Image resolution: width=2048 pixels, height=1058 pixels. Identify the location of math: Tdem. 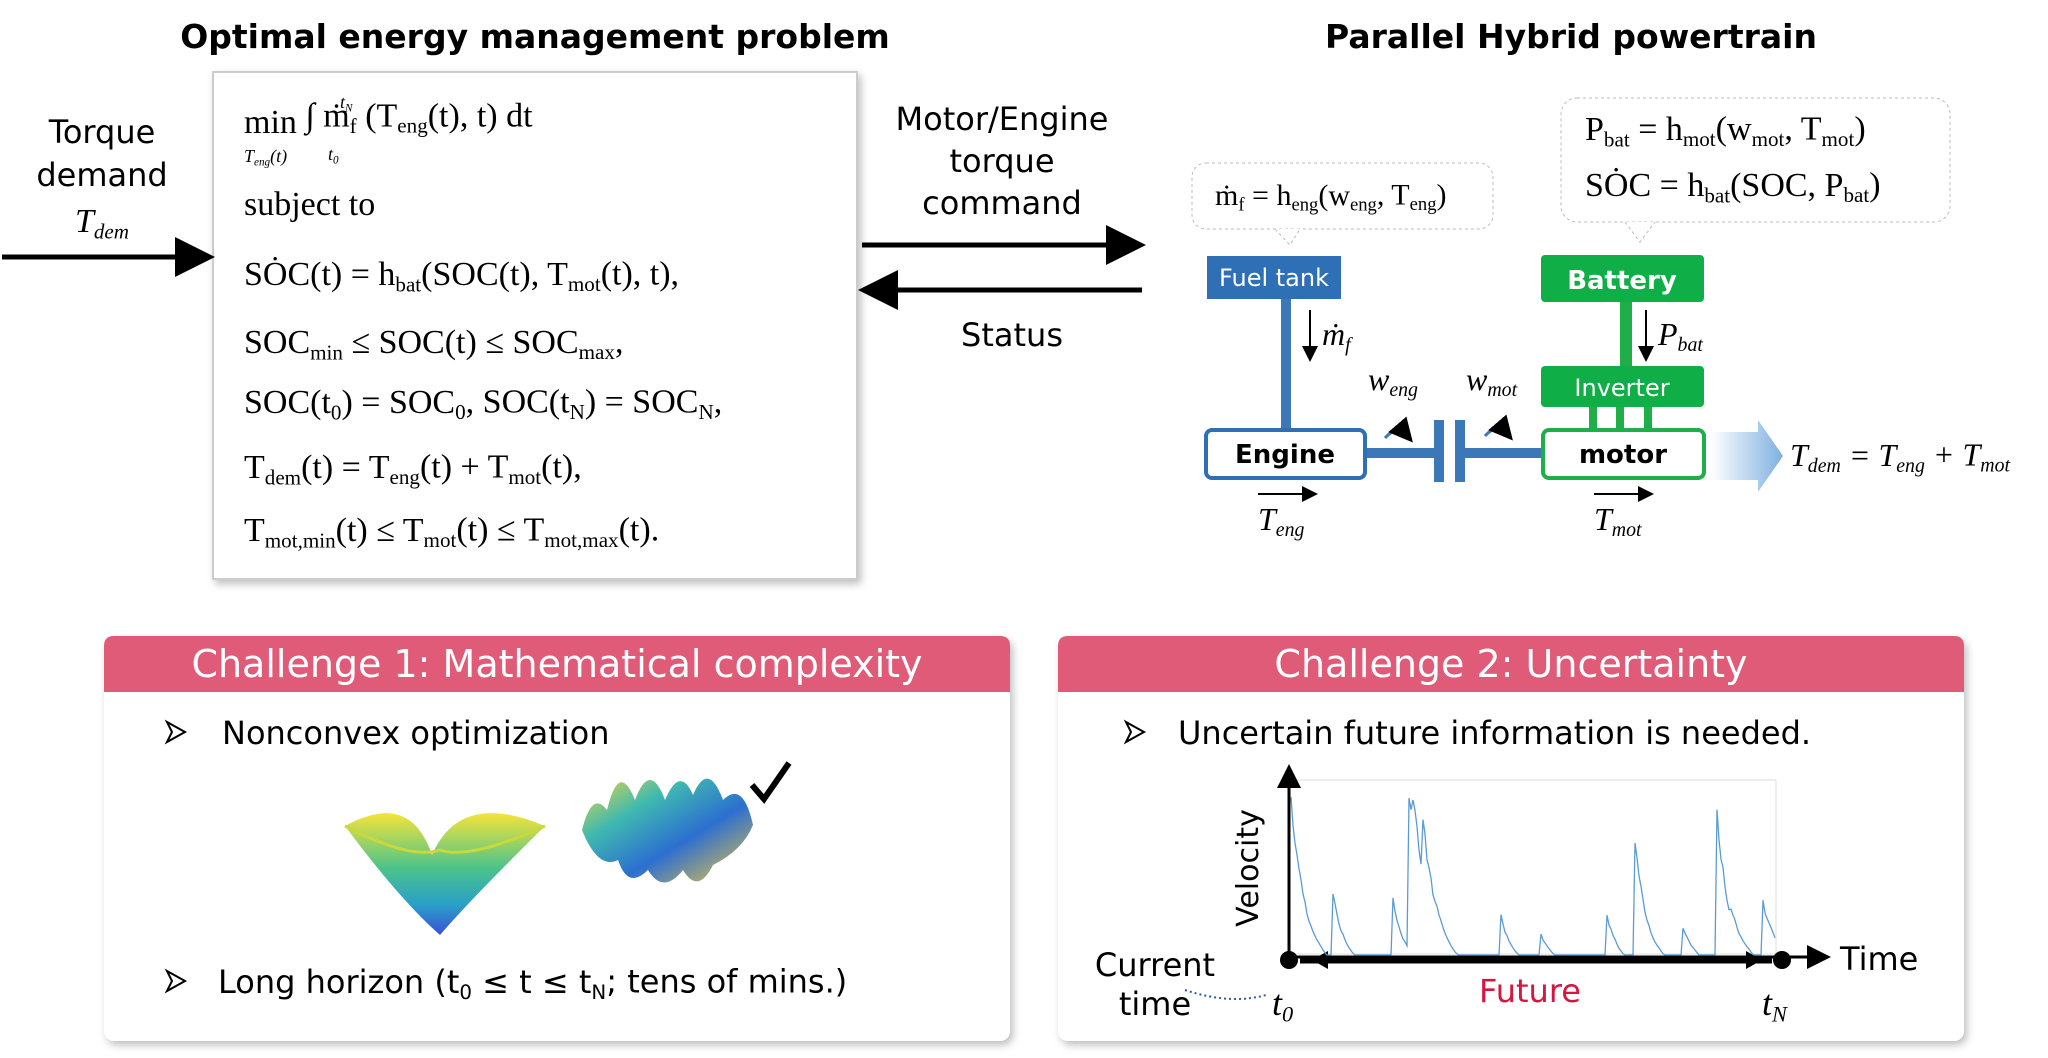
(102, 223).